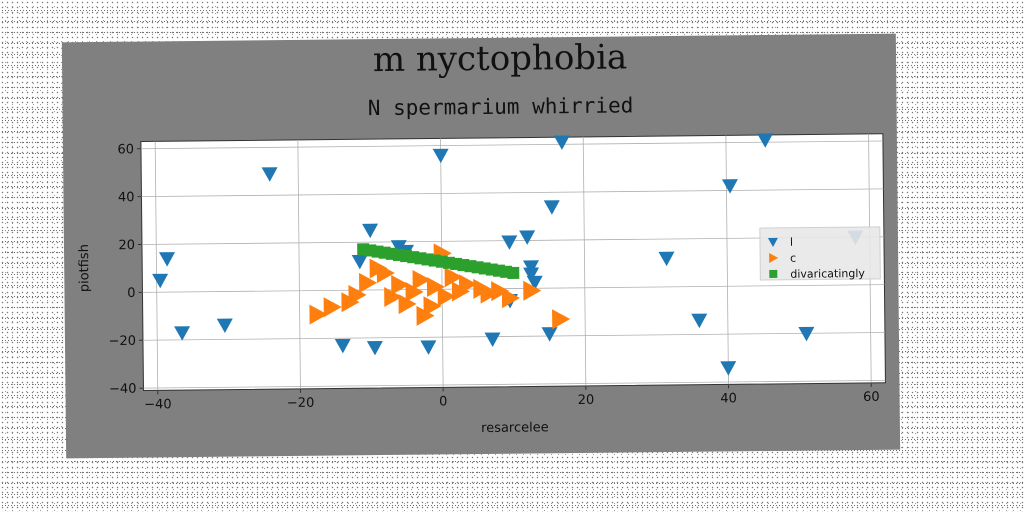 The width and height of the screenshot is (1024, 512). What do you see at coordinates (515, 428) in the screenshot?
I see `x-axis-label: resarcelee` at bounding box center [515, 428].